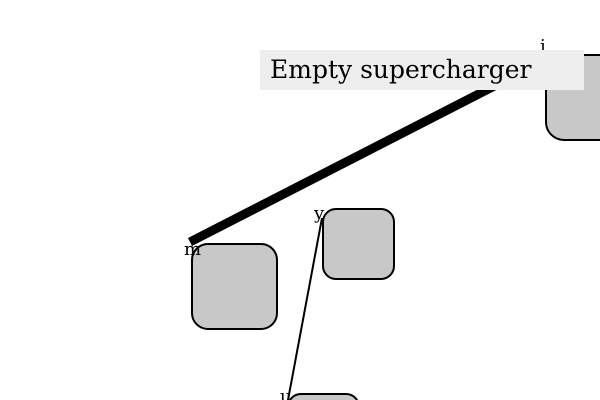 The image size is (600, 400). Describe the element at coordinates (358, 244) in the screenshot. I see `node-y` at that location.